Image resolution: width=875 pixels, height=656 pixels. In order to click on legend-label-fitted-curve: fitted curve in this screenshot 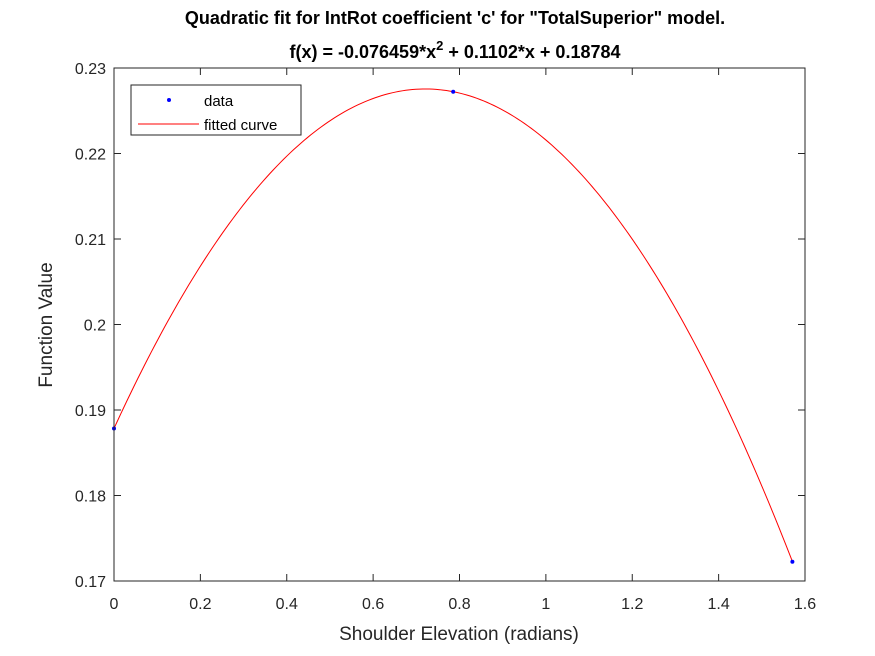, I will do `click(240, 125)`.